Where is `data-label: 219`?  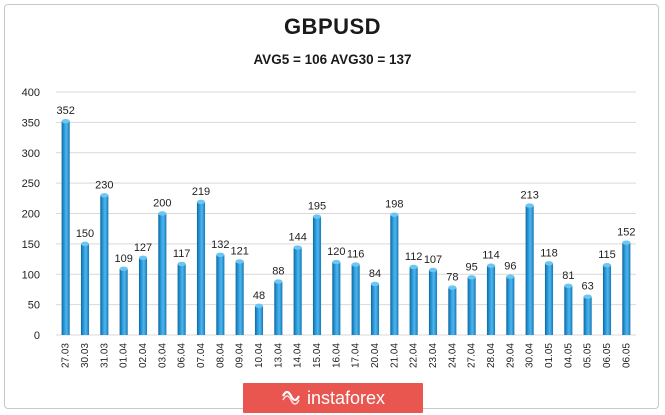 data-label: 219 is located at coordinates (201, 192).